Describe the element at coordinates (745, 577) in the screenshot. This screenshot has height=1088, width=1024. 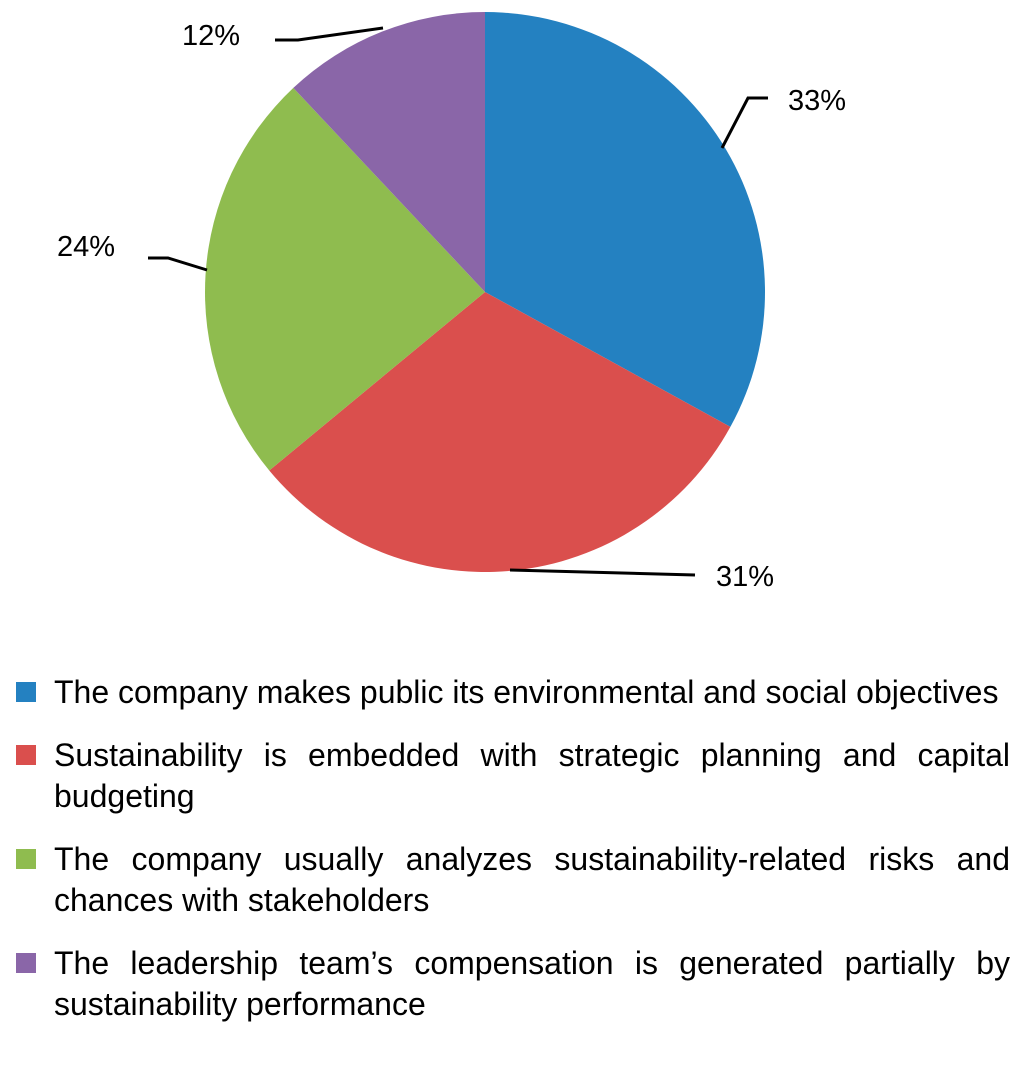
I see `slice-label-2: 31%` at that location.